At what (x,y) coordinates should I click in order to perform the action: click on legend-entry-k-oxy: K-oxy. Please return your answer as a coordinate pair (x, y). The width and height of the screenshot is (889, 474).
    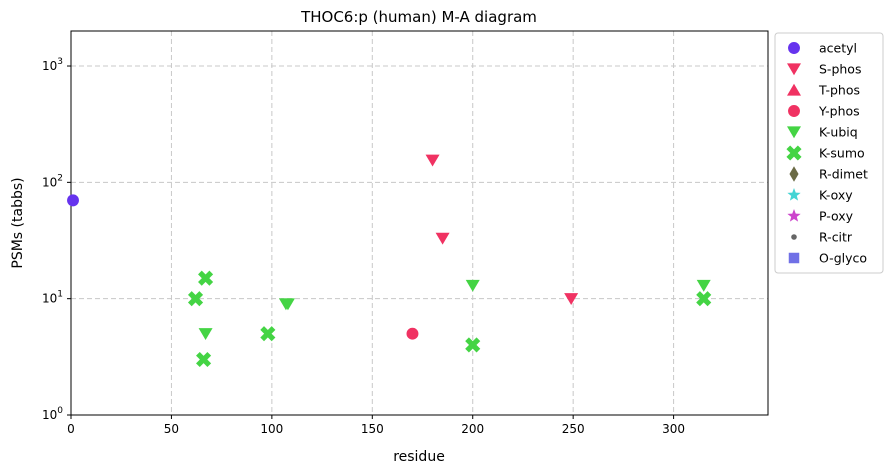
    Looking at the image, I should click on (820, 195).